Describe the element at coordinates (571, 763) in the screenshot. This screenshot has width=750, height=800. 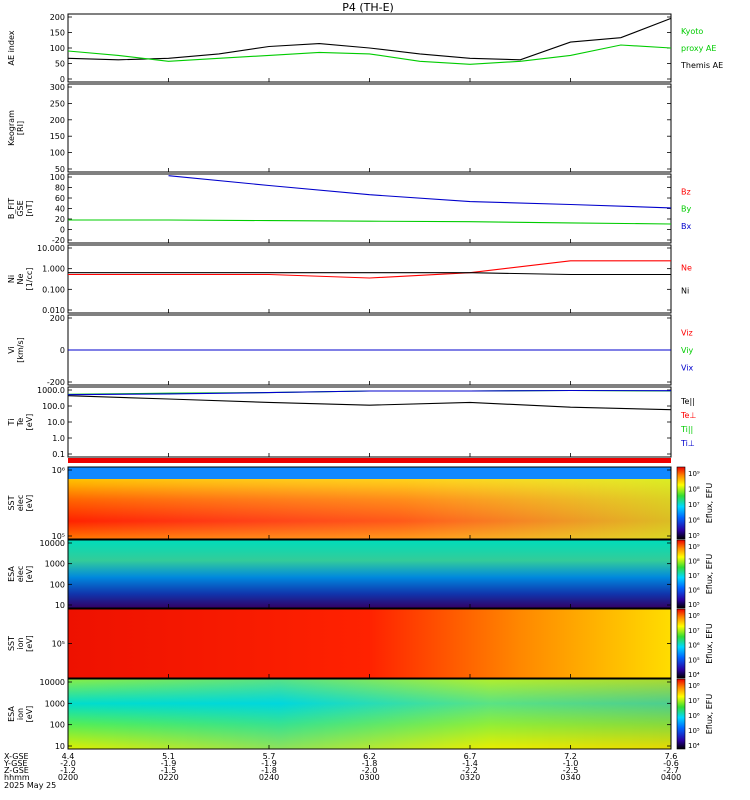
I see `xtick-label: -1.0` at that location.